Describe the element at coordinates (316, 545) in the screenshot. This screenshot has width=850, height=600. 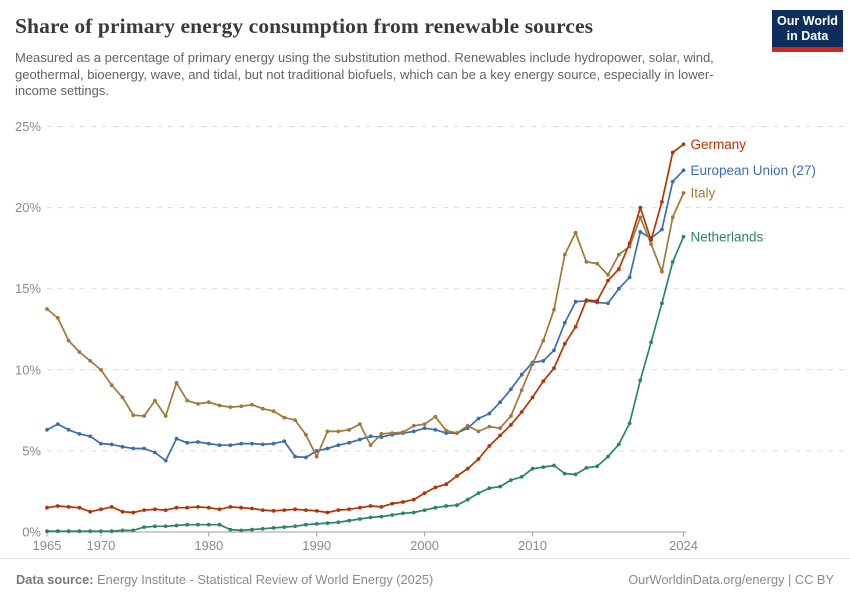
I see `x-axis-tick-label: 1990` at that location.